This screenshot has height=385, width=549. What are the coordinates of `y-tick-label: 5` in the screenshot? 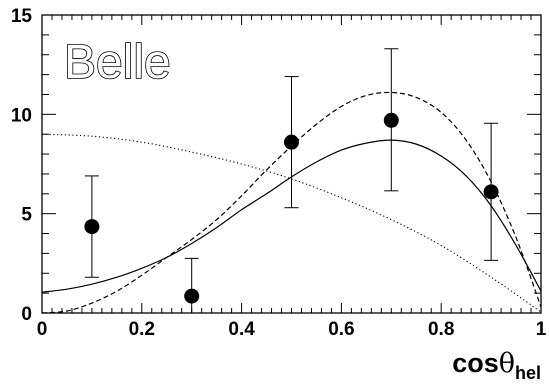 It's located at (26, 215).